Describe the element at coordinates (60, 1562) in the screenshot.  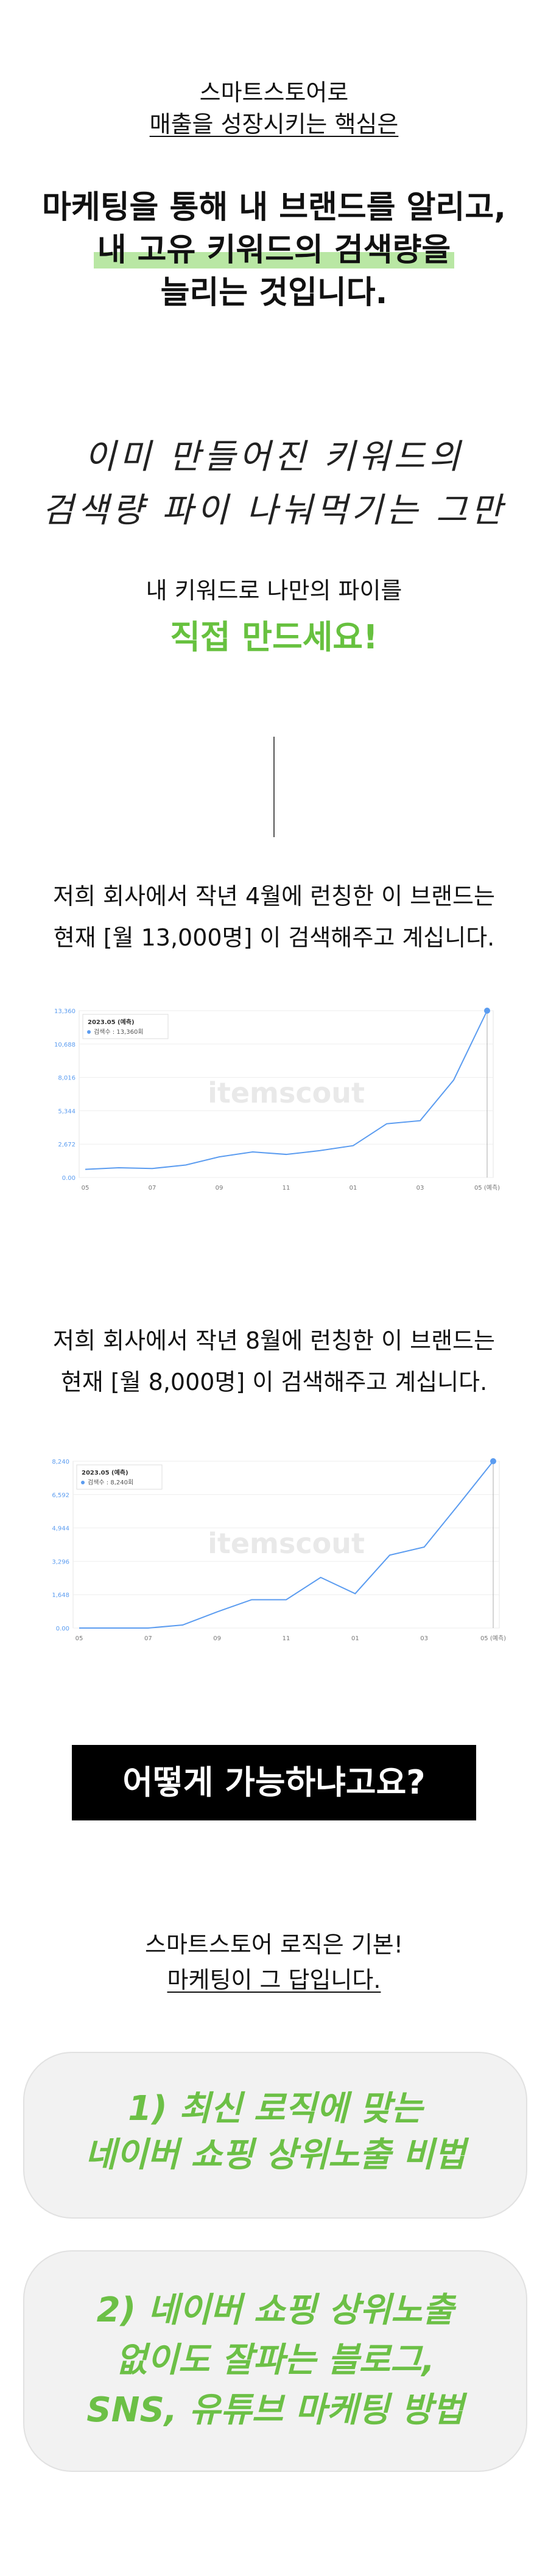
I see `y-tick-label: 3,296` at that location.